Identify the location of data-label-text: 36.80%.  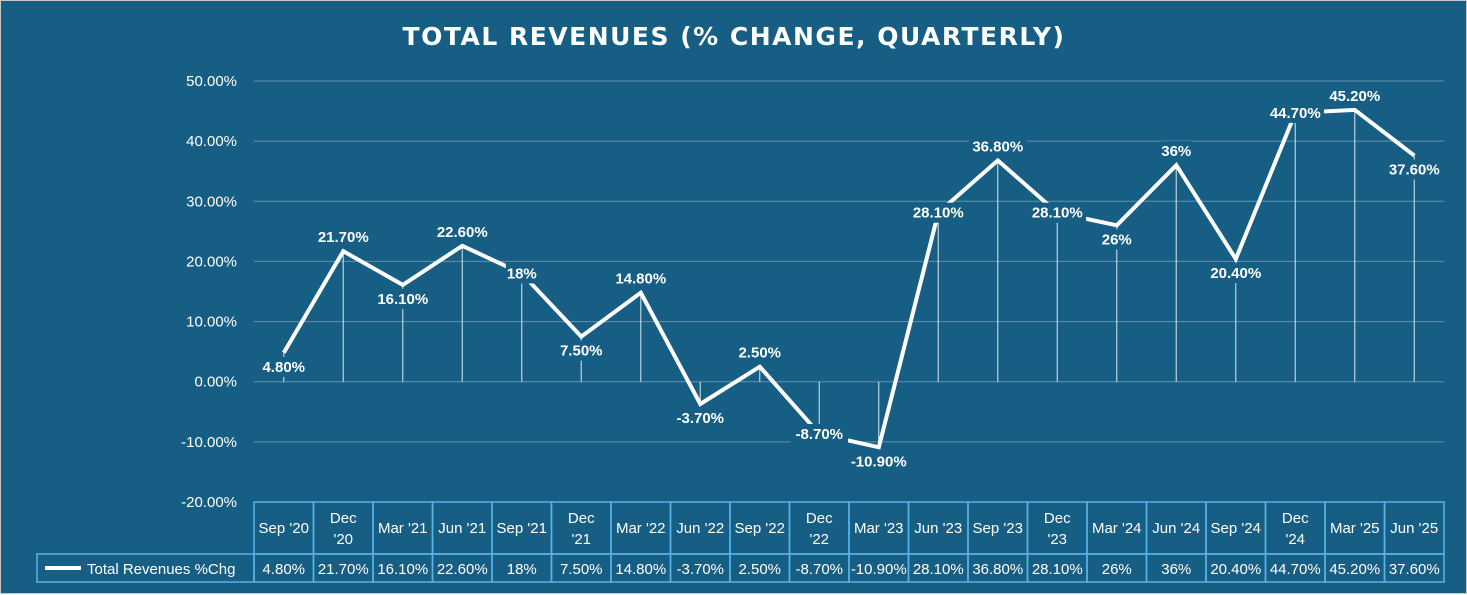
(997, 146).